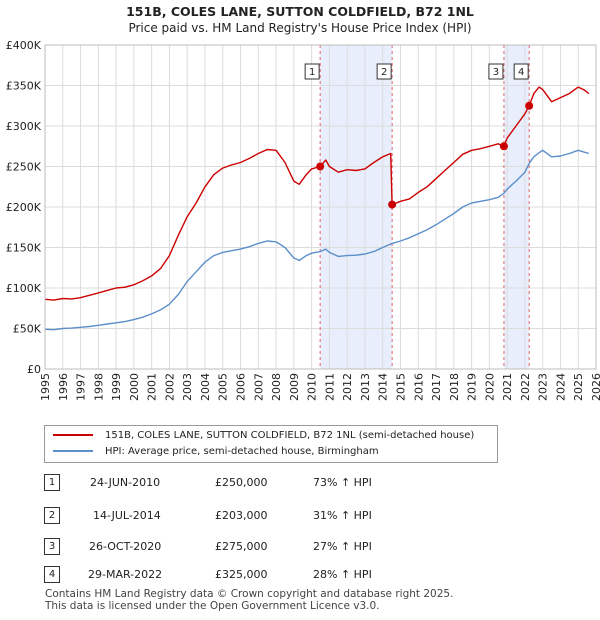 This screenshot has width=600, height=620. What do you see at coordinates (241, 387) in the screenshot?
I see `x-tick-label: 2006` at bounding box center [241, 387].